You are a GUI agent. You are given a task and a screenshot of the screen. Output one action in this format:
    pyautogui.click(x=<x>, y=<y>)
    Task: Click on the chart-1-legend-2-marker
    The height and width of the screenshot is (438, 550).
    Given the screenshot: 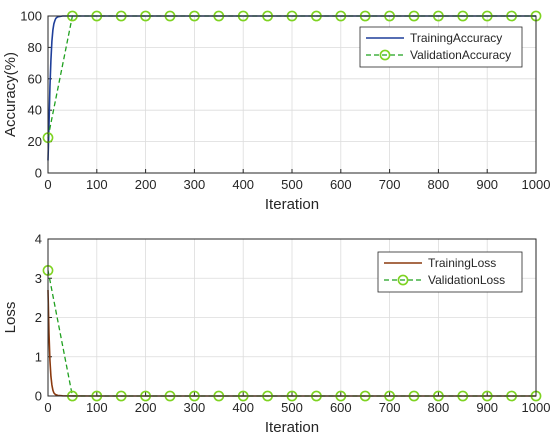 What is the action you would take?
    pyautogui.click(x=385, y=55)
    